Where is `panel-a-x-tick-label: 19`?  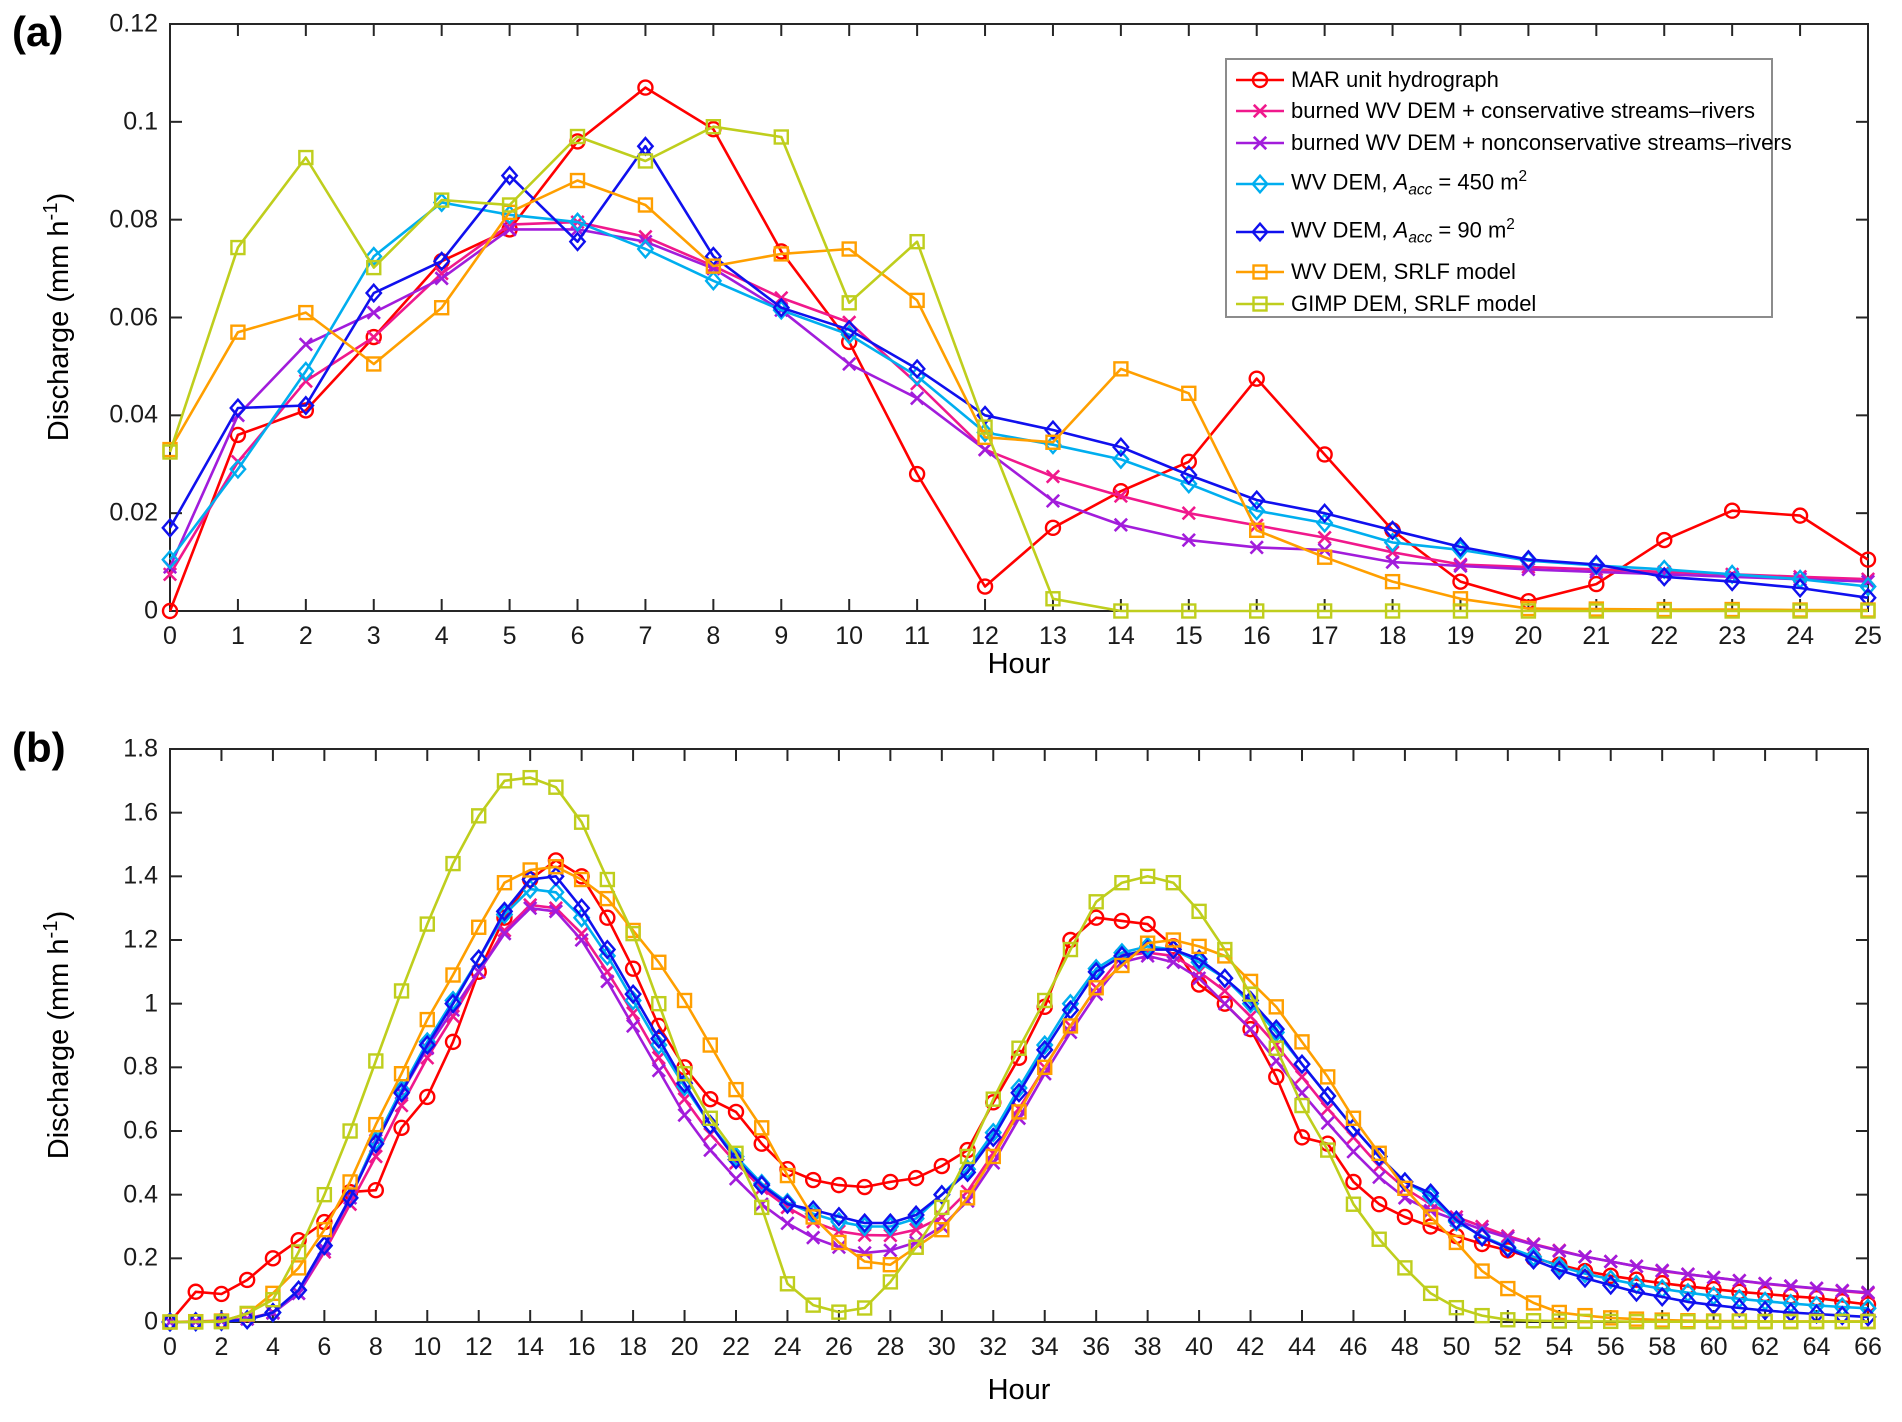 panel-a-x-tick-label: 19 is located at coordinates (1460, 636).